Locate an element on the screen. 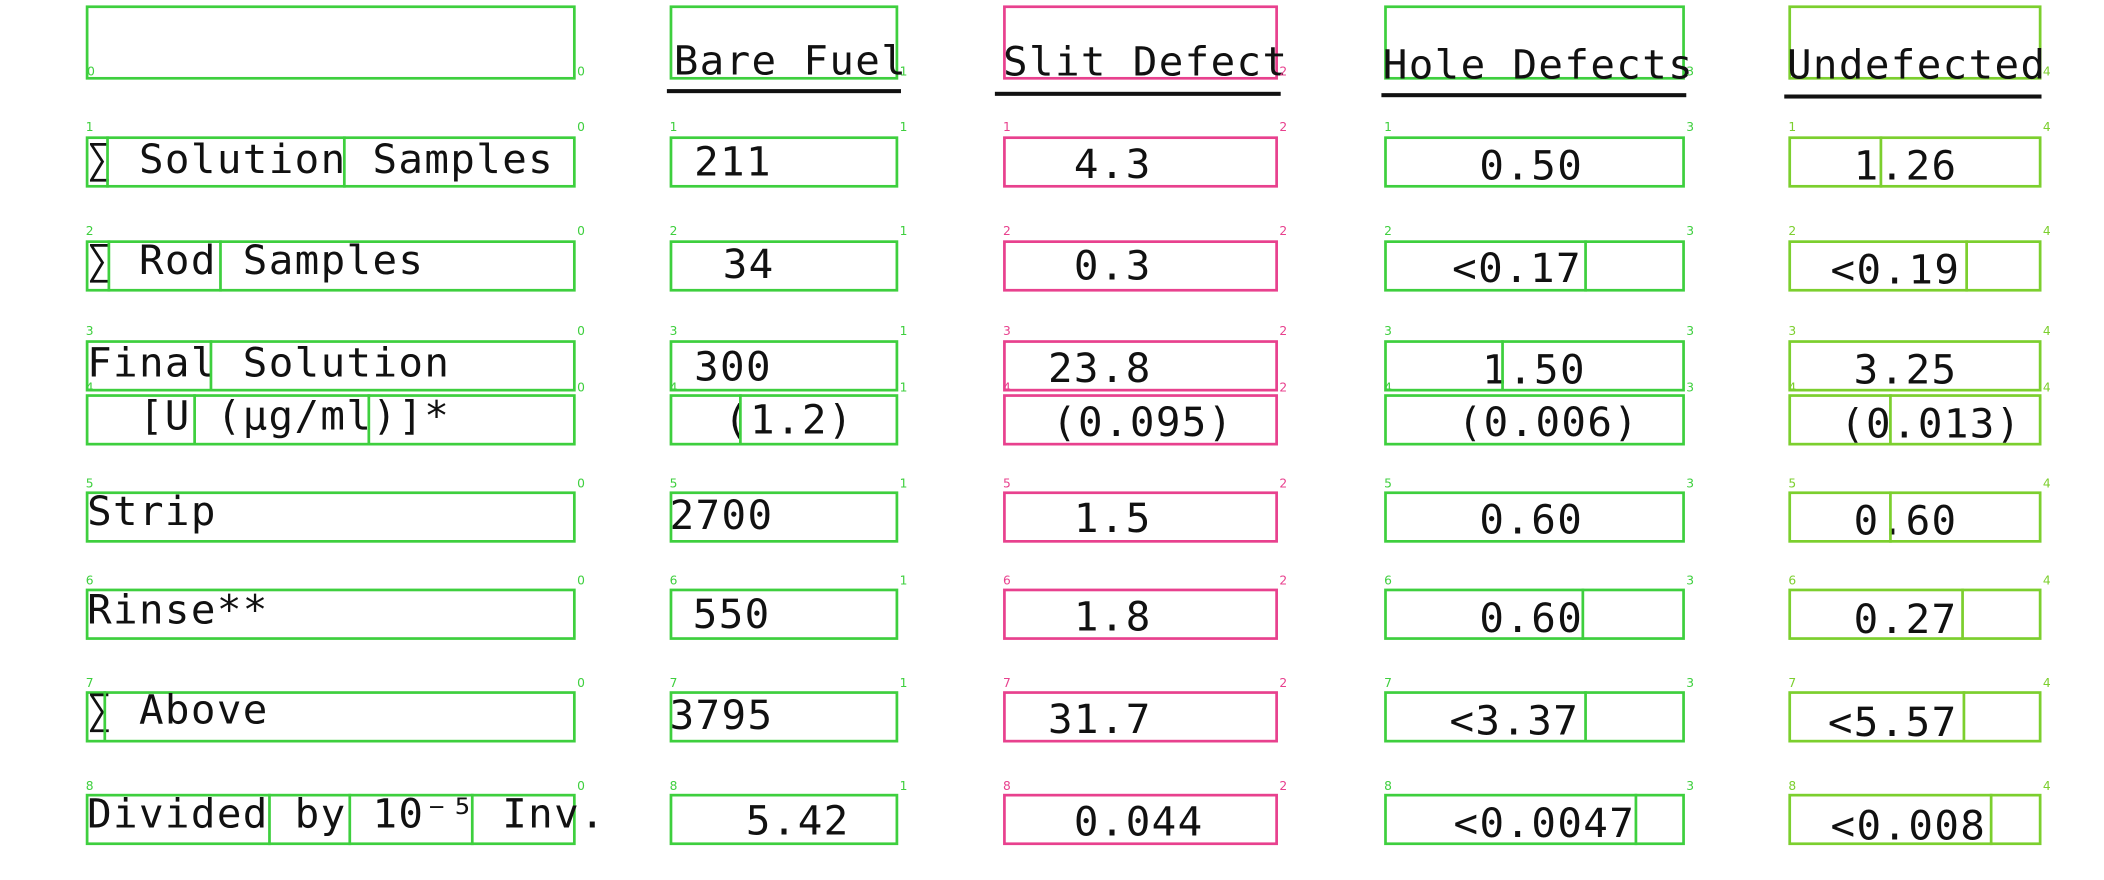 The height and width of the screenshot is (880, 2104). undefected-value: <0.19 is located at coordinates (1895, 271).